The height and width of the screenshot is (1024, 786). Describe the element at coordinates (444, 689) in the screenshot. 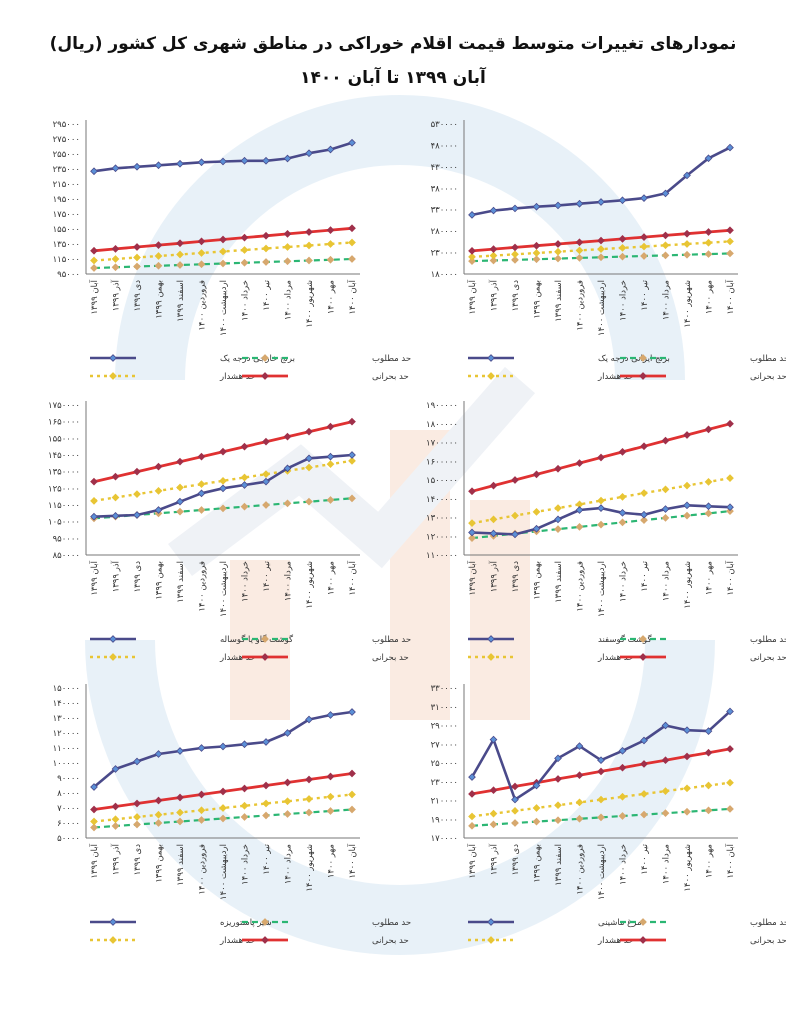

I see `y-tick-label: ۳۳۰۰۰۰` at that location.